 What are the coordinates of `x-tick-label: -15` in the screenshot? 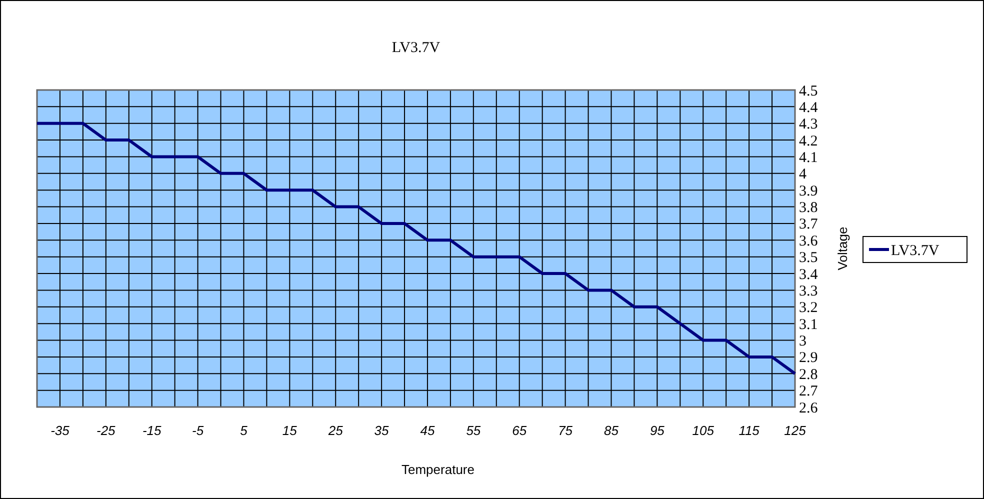 It's located at (152, 430).